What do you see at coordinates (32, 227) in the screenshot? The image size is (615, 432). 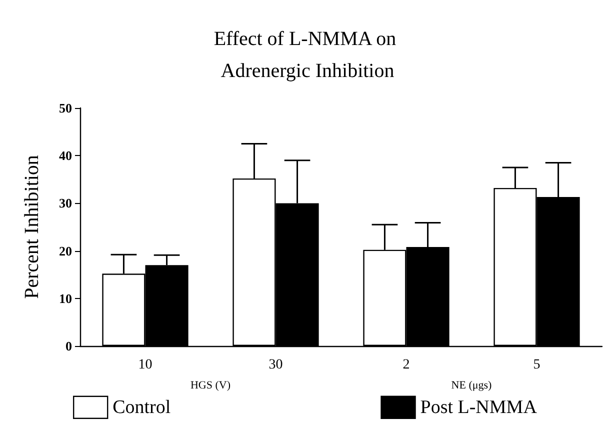 I see `y-axis-title: Percent Inhibition` at bounding box center [32, 227].